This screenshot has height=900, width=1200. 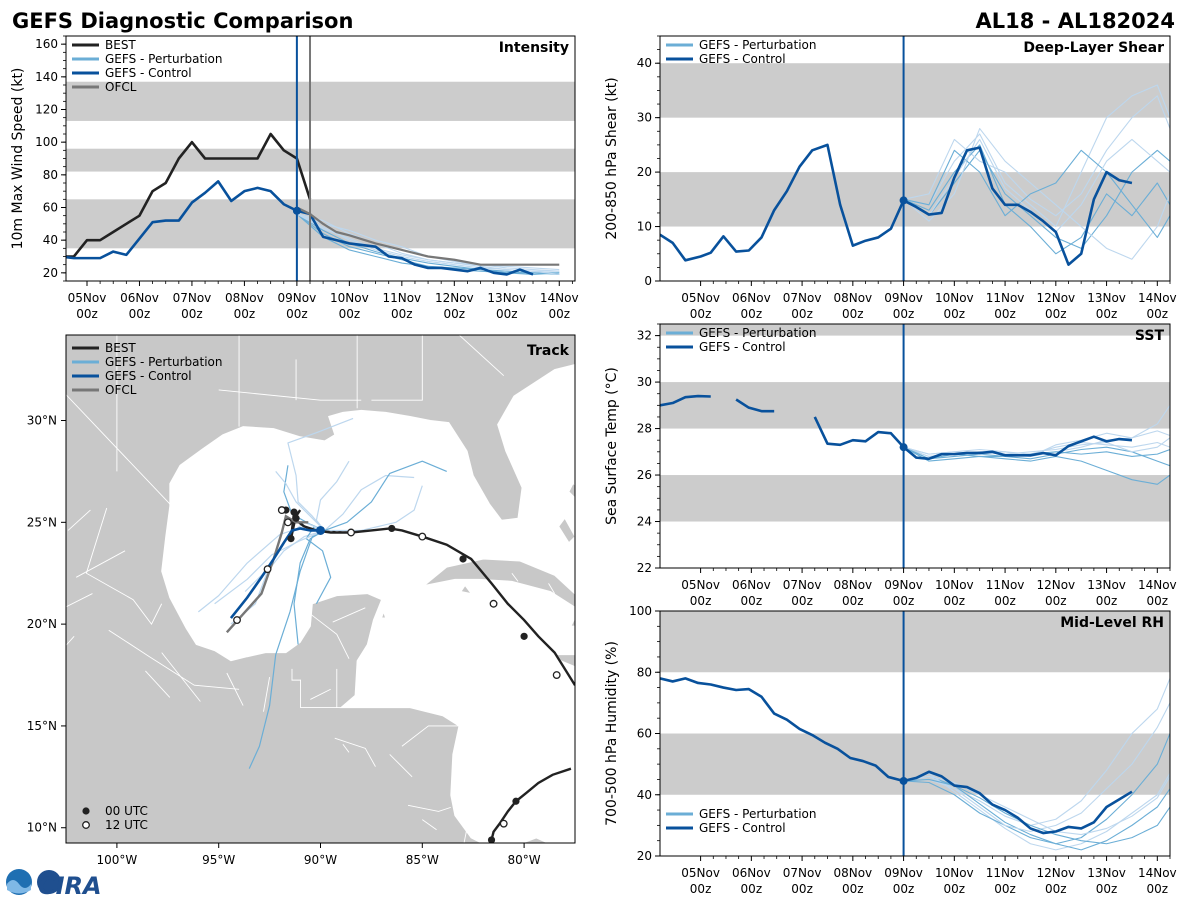 I want to click on y-tick-label: 160, so click(x=46, y=44).